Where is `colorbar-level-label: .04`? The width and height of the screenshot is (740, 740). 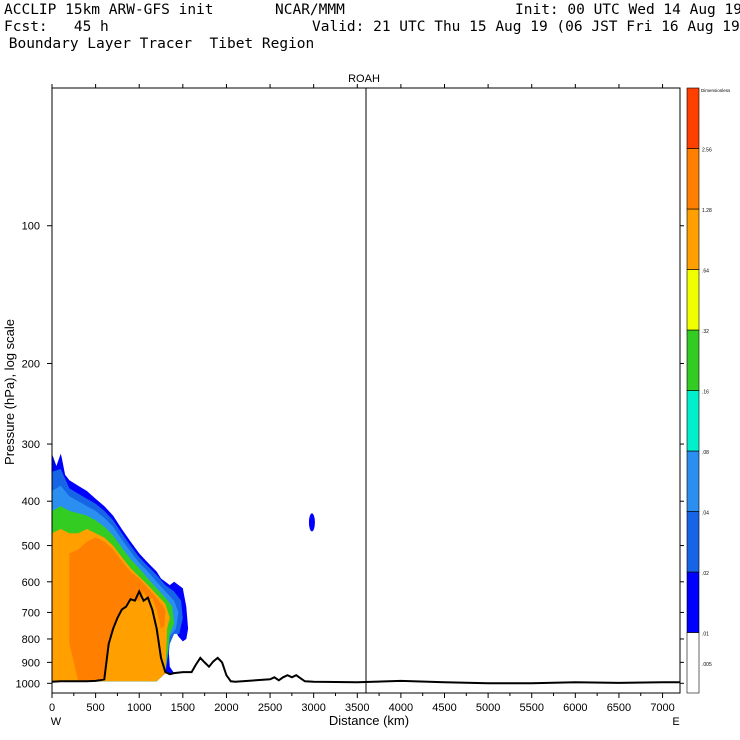
colorbar-level-label: .04 is located at coordinates (705, 514).